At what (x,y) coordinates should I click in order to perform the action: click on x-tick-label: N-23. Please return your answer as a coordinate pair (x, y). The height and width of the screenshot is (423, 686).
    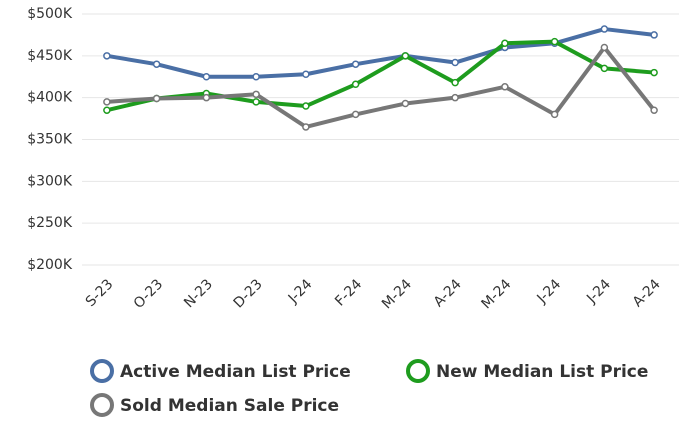
    Looking at the image, I should click on (198, 293).